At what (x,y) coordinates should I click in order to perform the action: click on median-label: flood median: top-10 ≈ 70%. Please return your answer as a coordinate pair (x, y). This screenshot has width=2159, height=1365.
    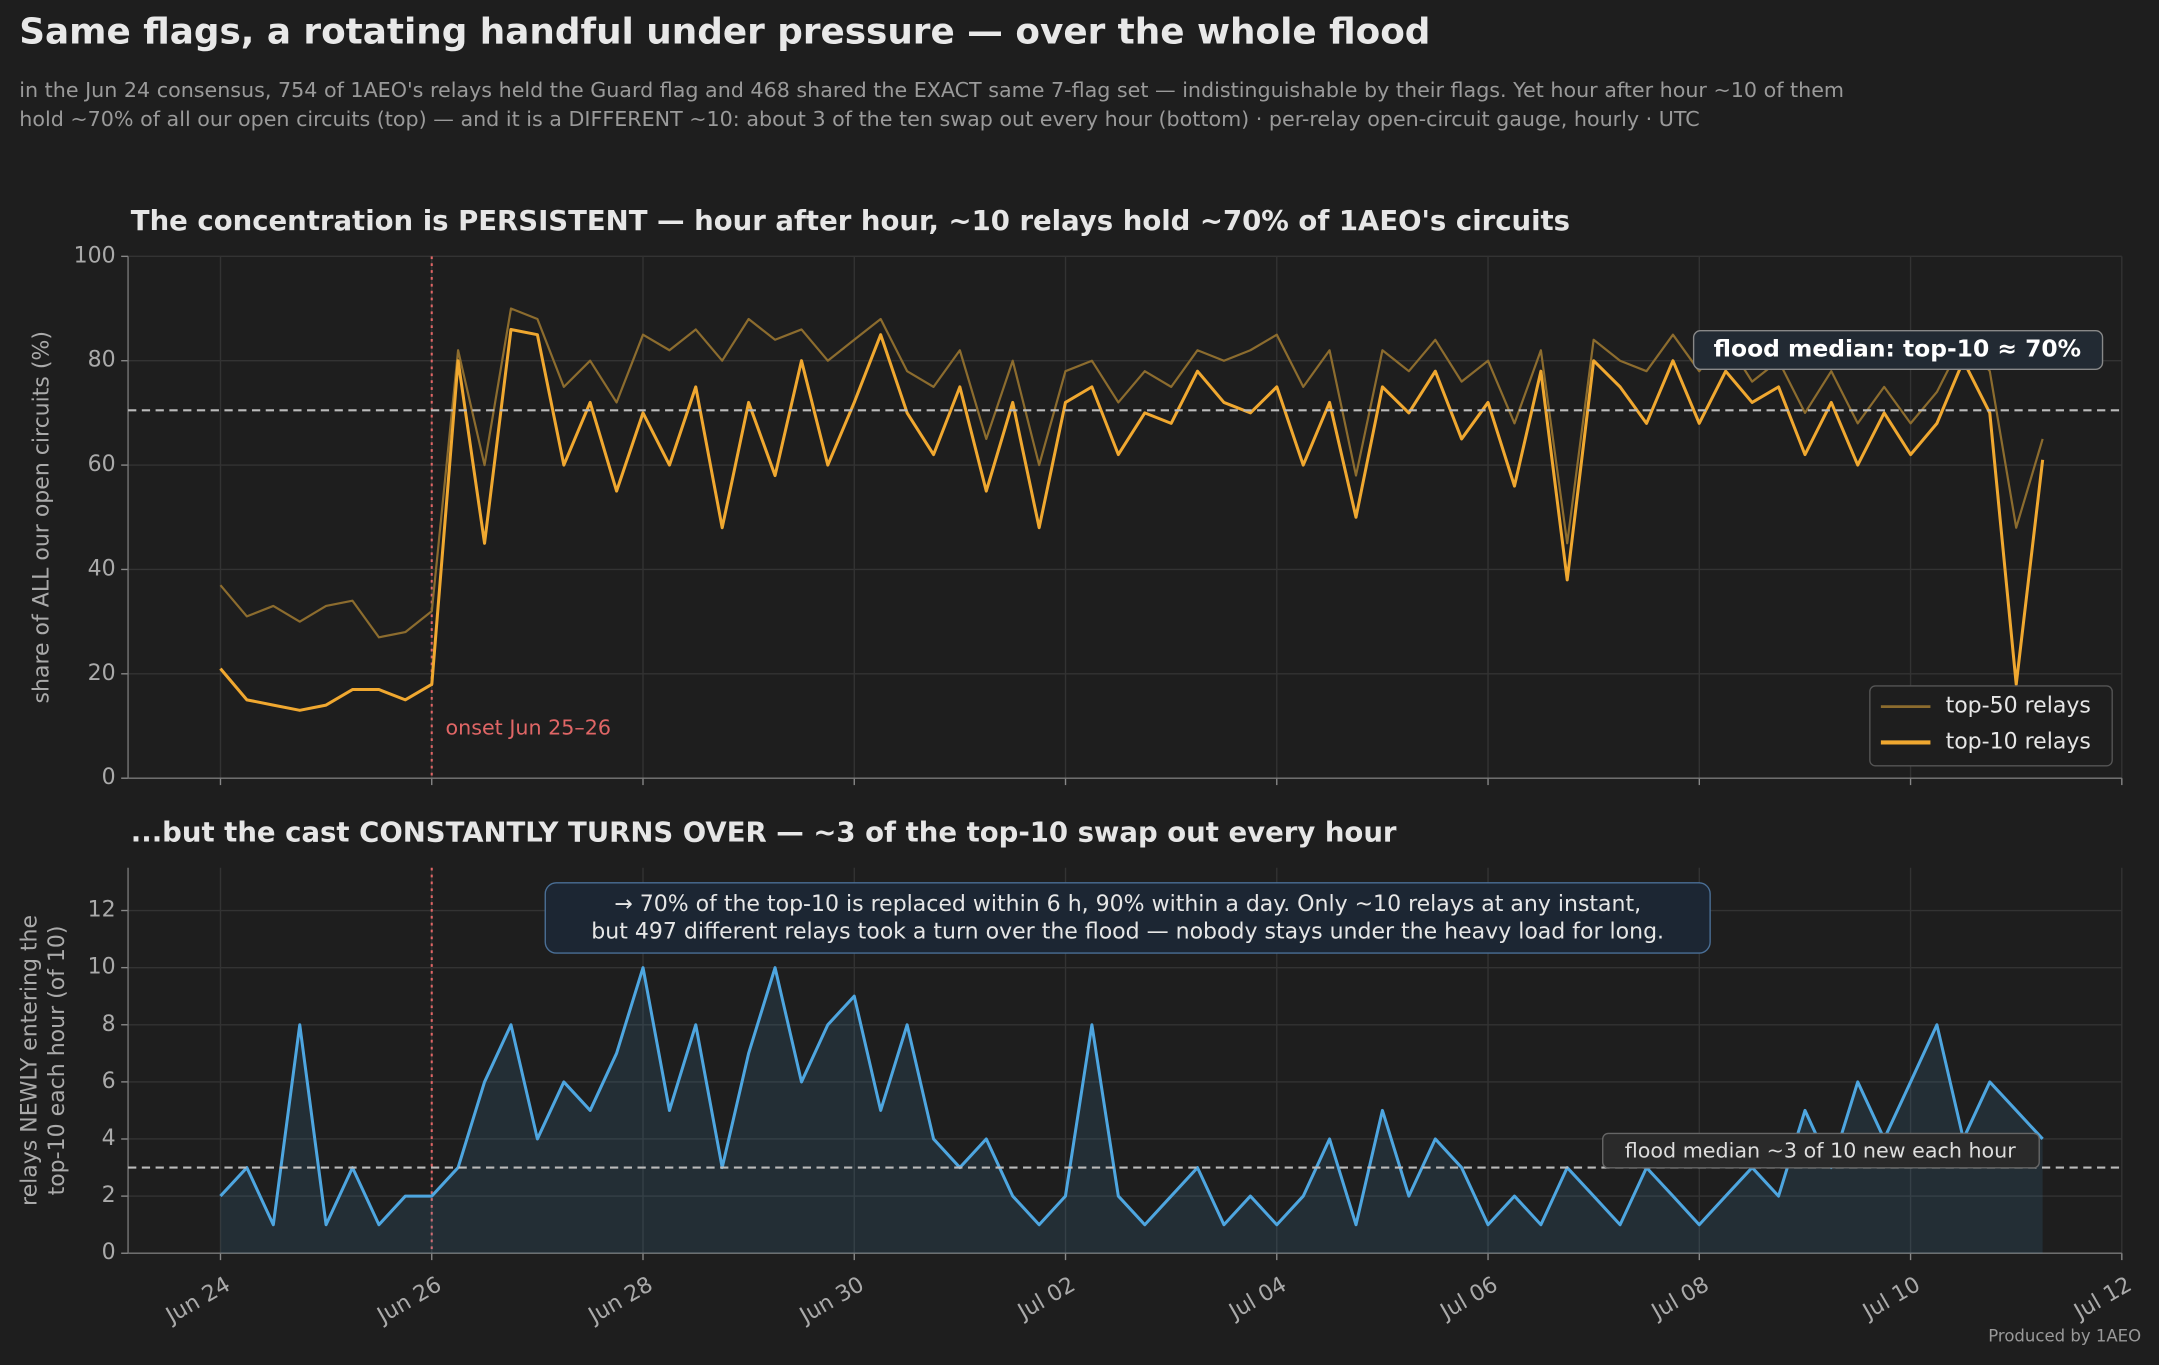
    Looking at the image, I should click on (1897, 348).